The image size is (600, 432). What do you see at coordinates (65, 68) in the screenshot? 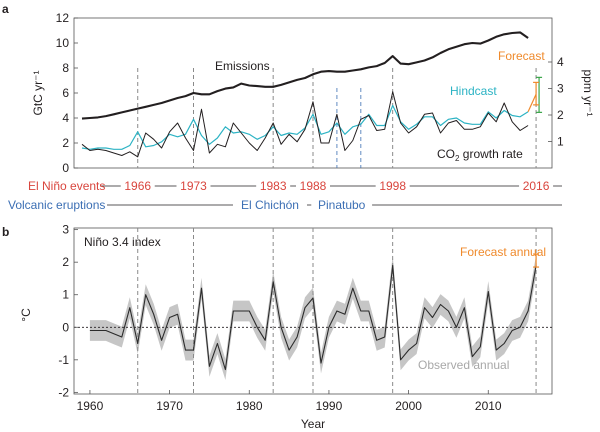
I see `y-tick-label-8: 8` at bounding box center [65, 68].